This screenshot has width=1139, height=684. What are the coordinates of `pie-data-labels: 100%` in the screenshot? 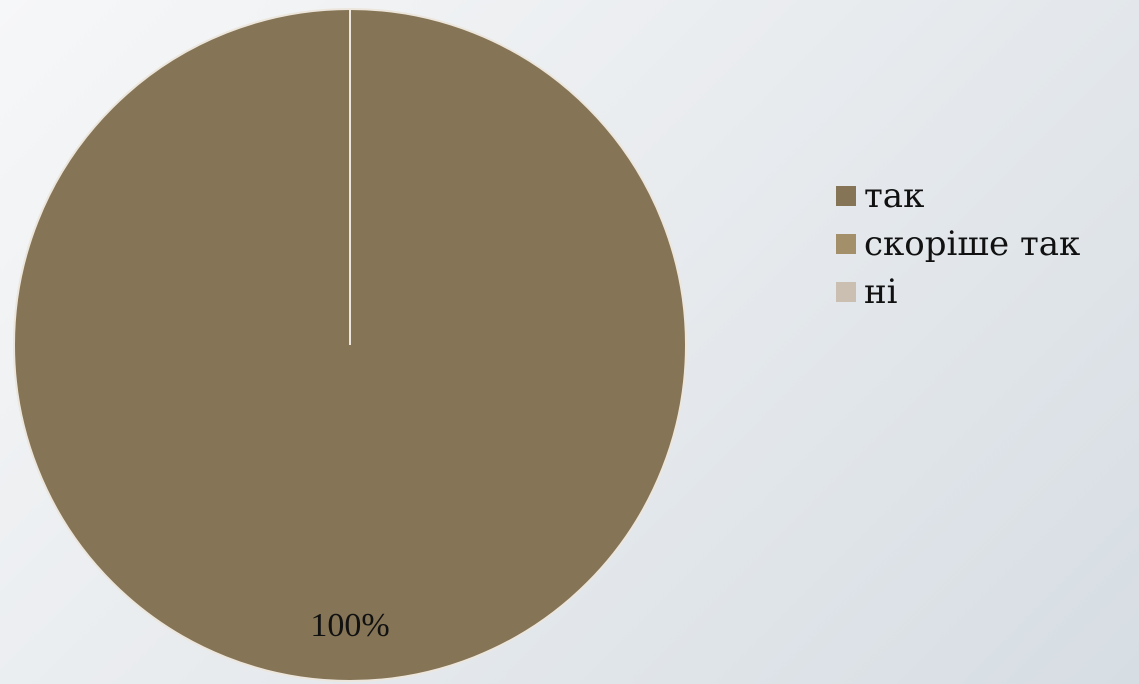 It's located at (349, 625).